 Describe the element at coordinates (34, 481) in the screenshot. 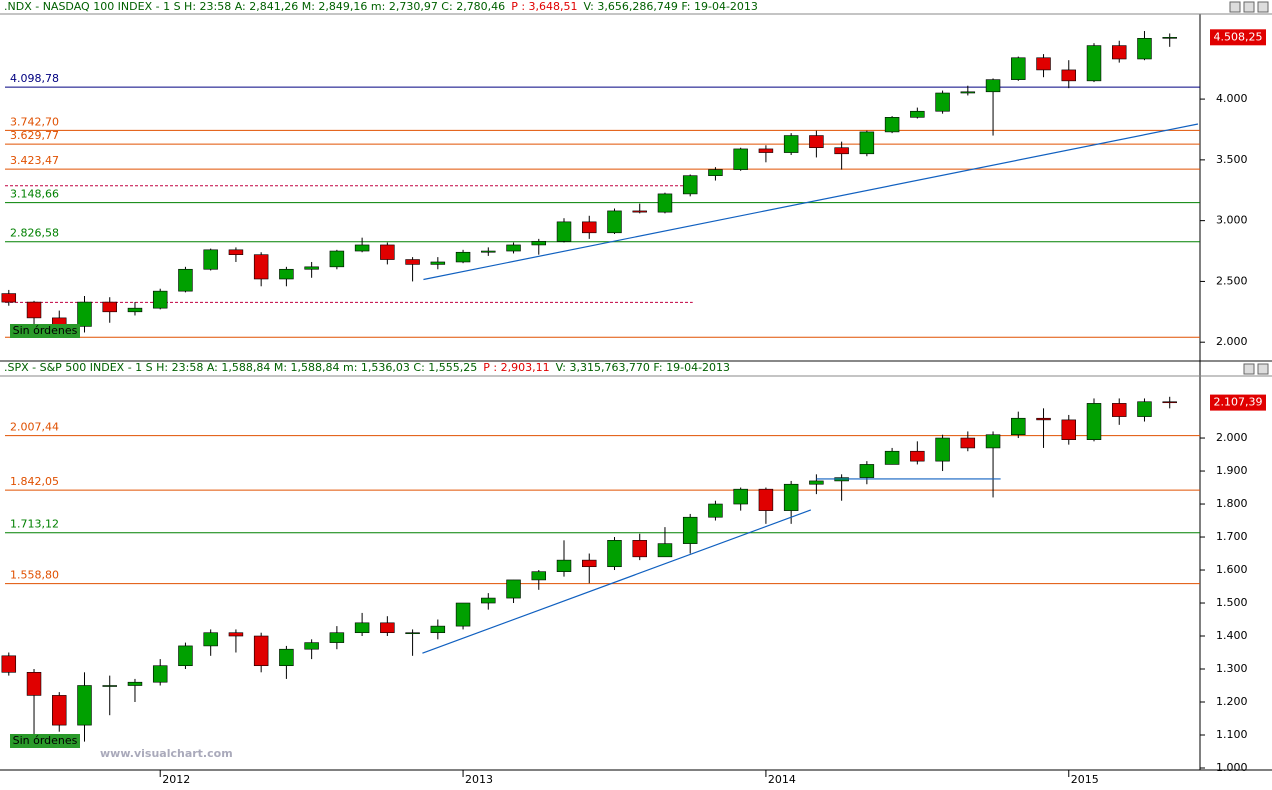

I see `level-label: 1.842,05` at that location.